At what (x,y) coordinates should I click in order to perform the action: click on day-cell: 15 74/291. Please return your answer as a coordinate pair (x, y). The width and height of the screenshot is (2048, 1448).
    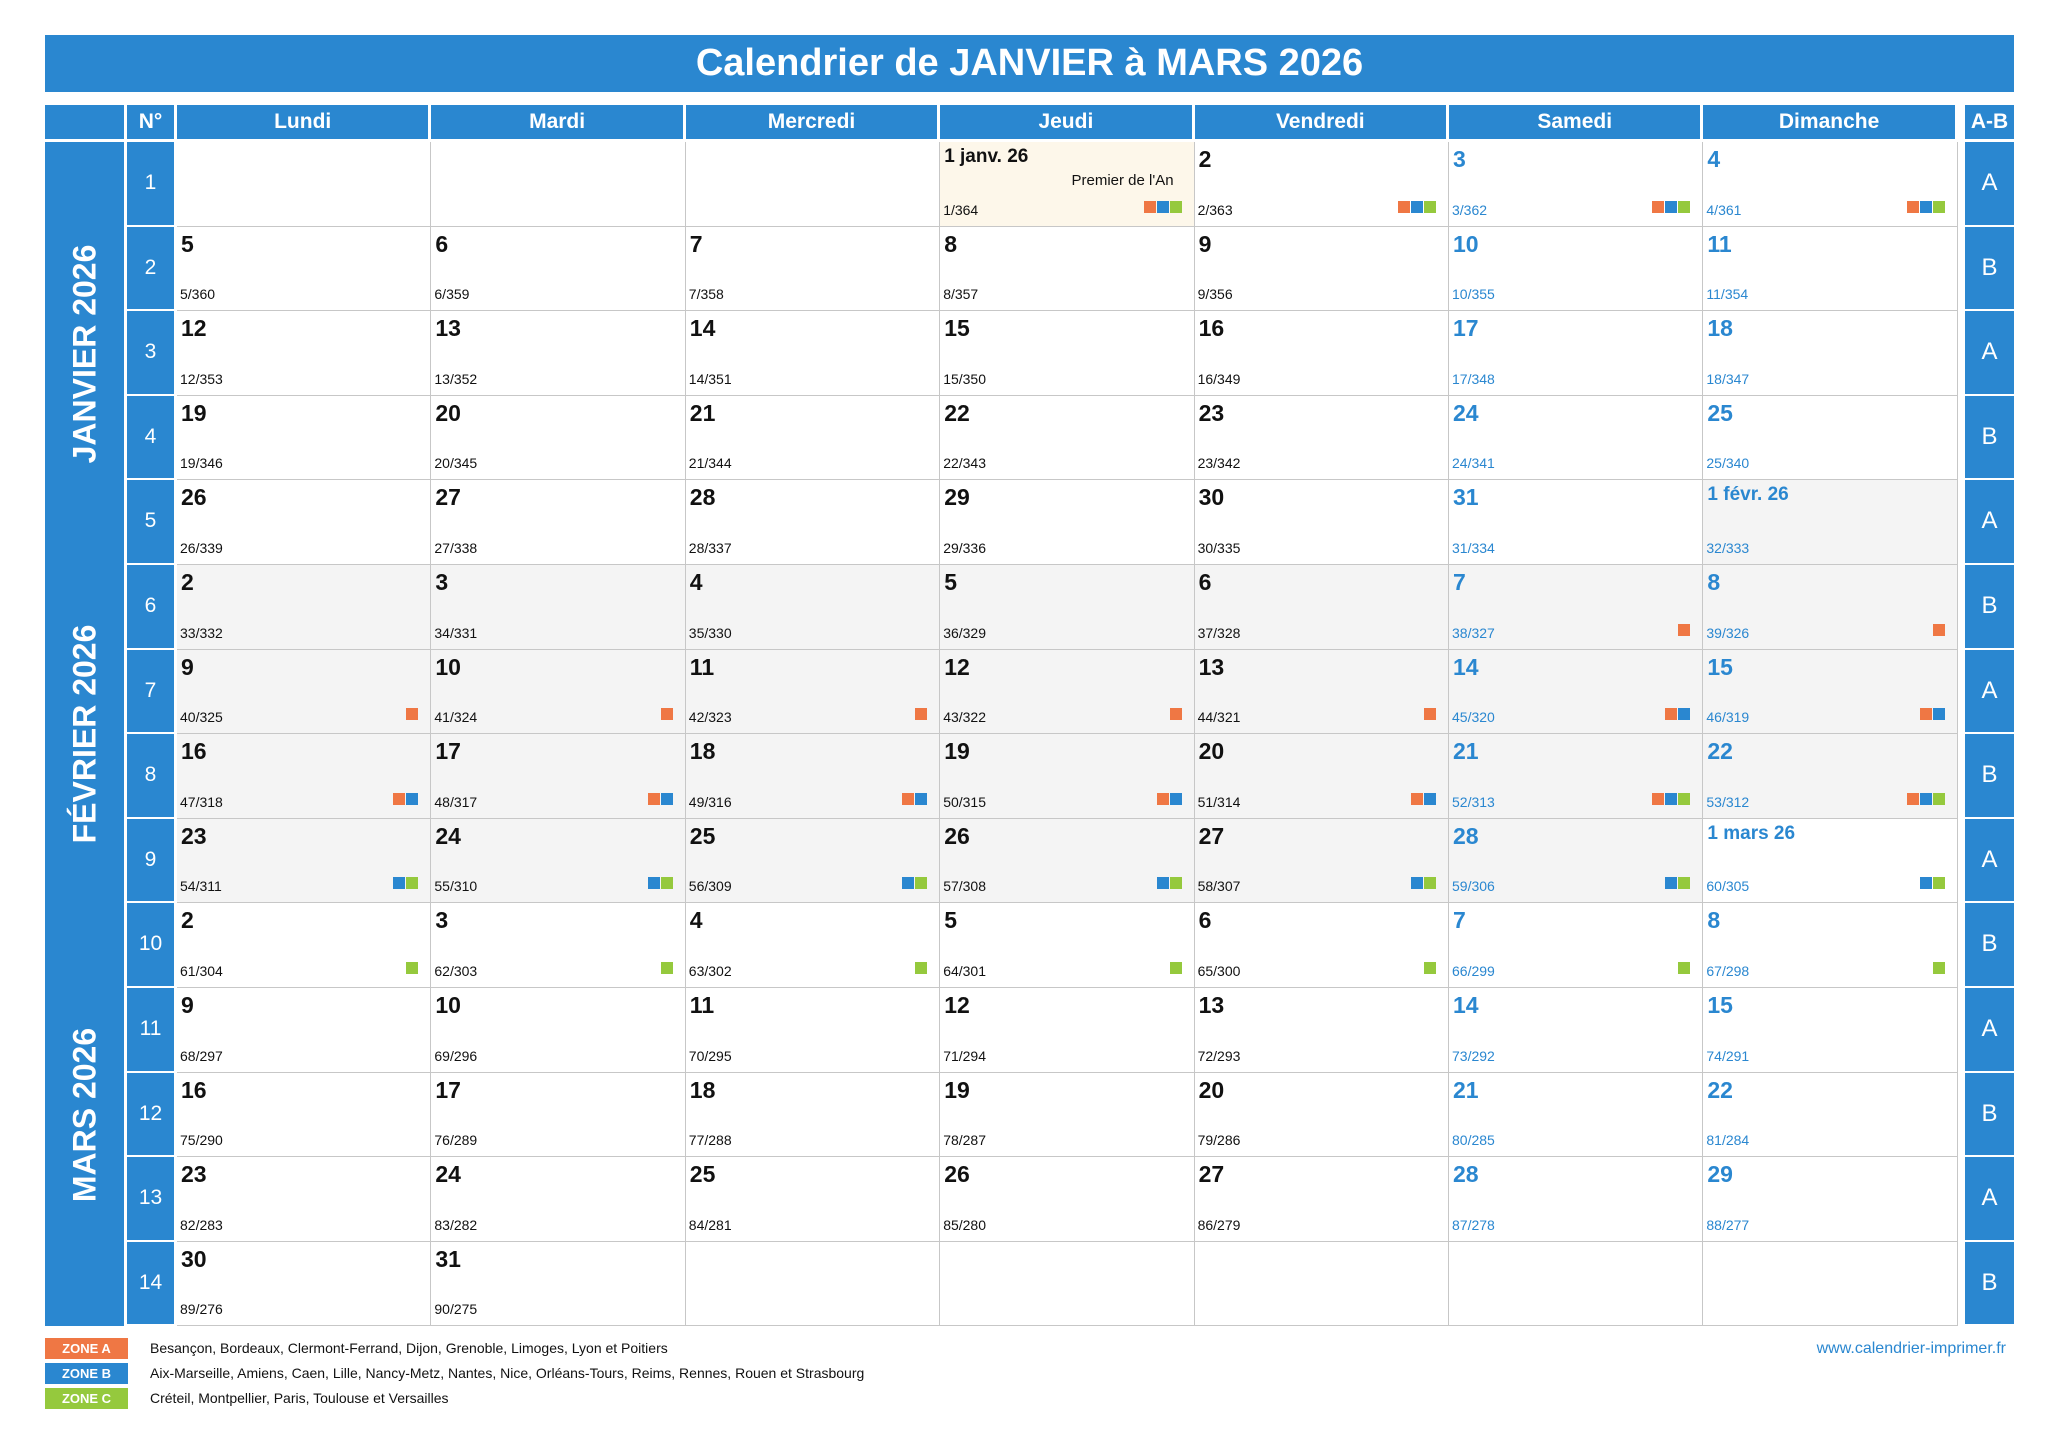
    Looking at the image, I should click on (1830, 1030).